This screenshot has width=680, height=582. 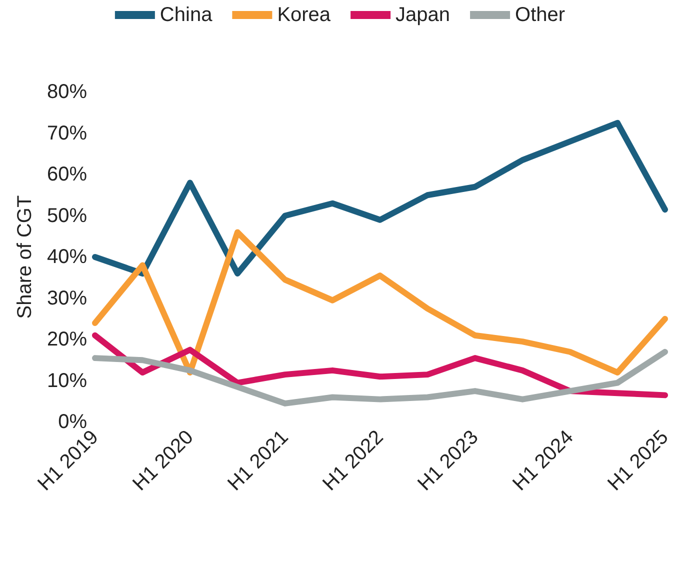 I want to click on y-tick-label: 80%, so click(x=67, y=92).